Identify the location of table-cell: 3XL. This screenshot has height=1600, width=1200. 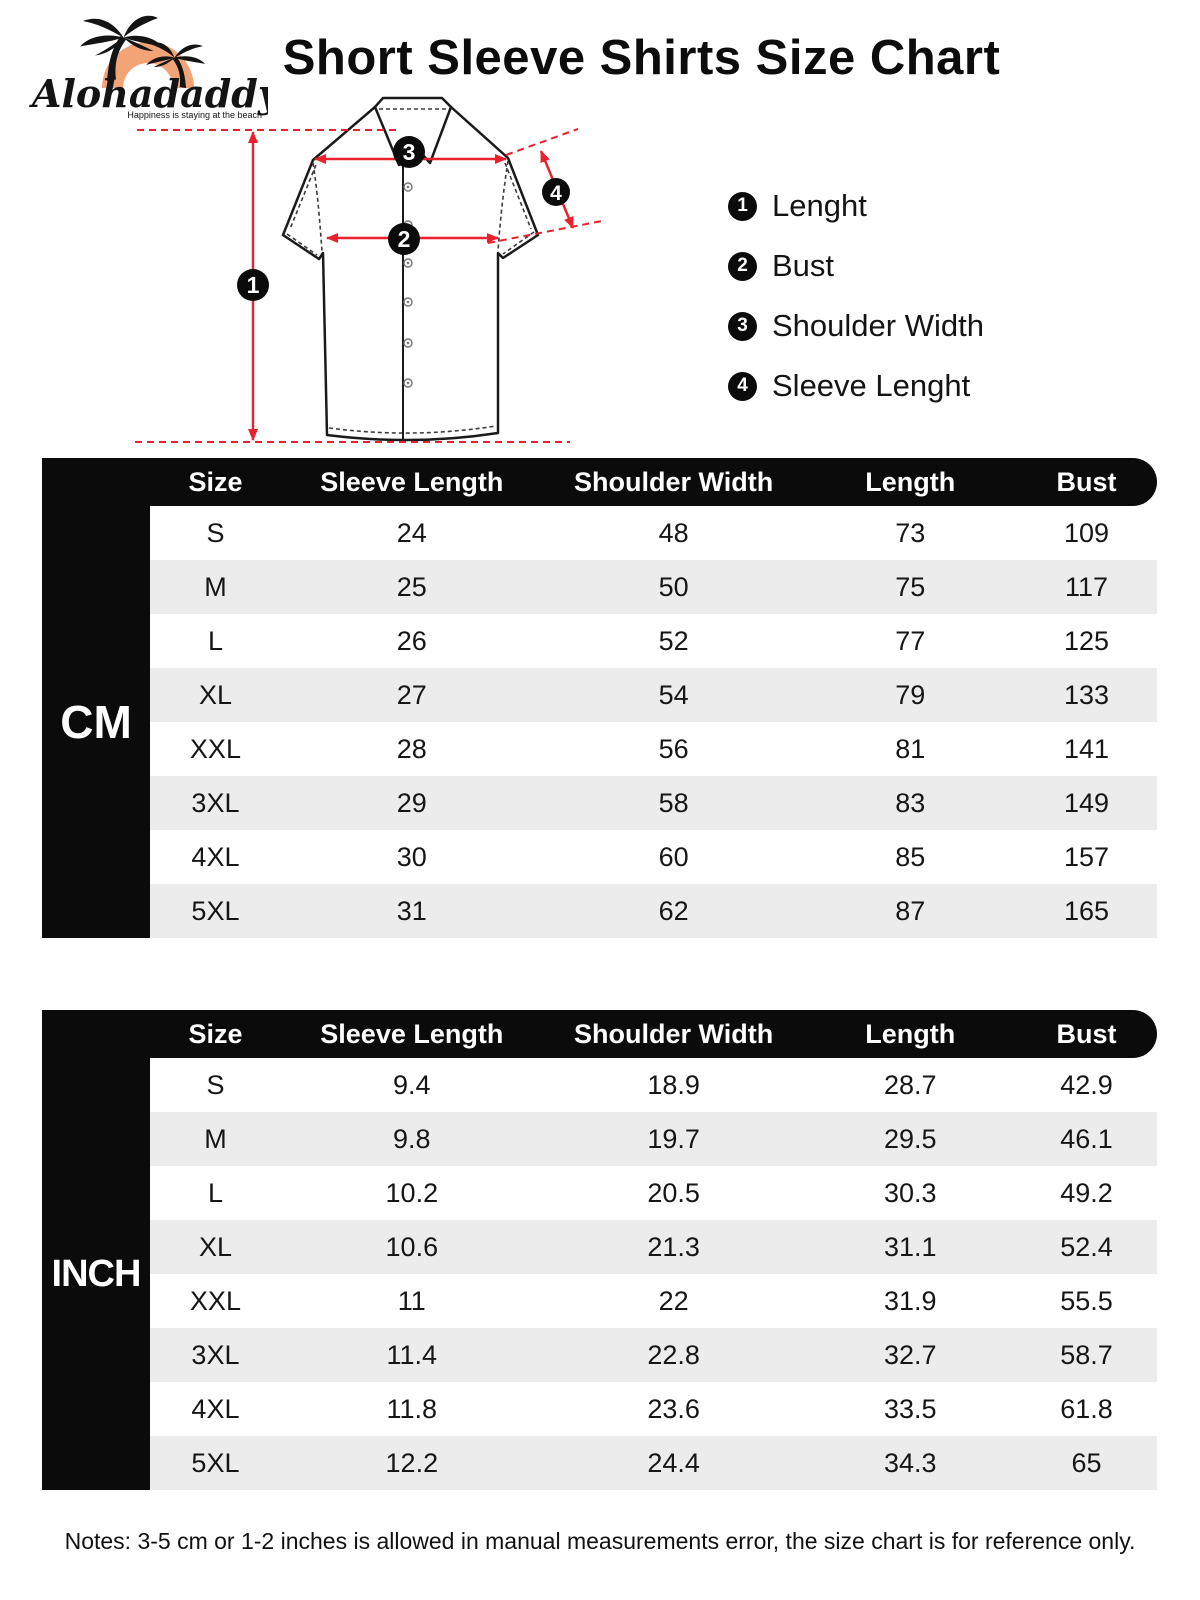
(215, 1354).